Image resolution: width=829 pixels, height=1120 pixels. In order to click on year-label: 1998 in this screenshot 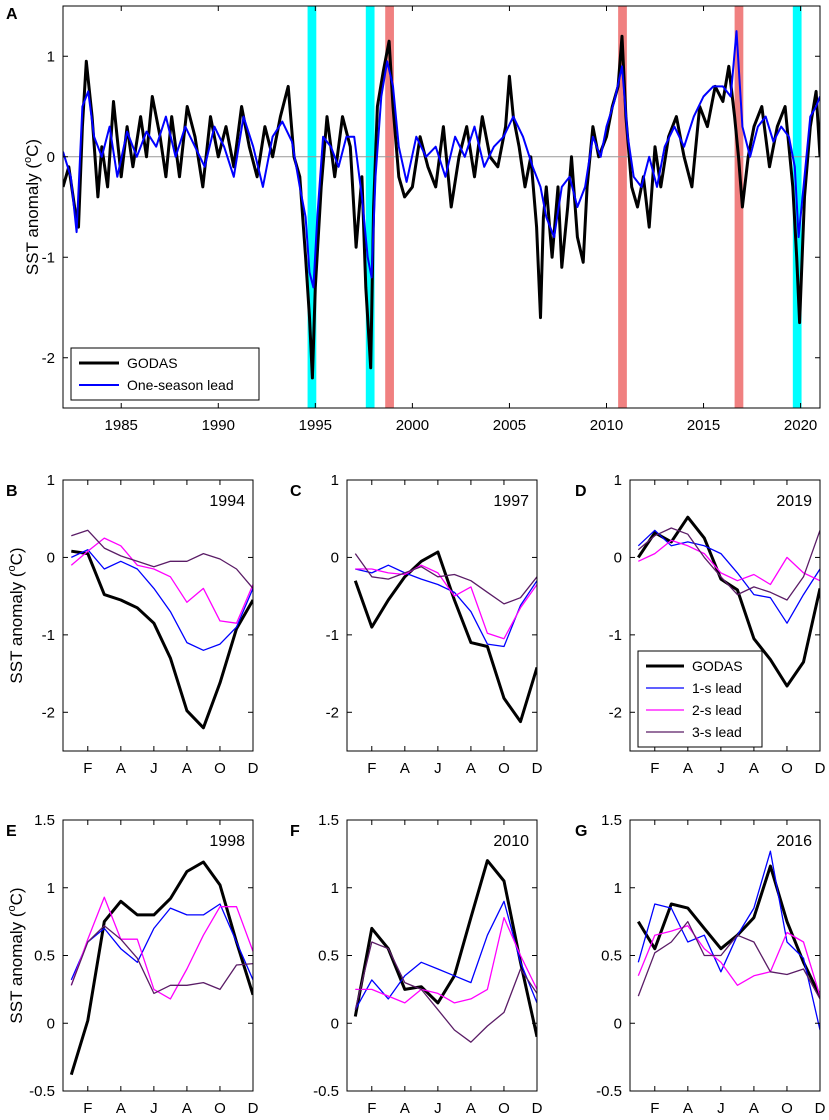, I will do `click(227, 841)`.